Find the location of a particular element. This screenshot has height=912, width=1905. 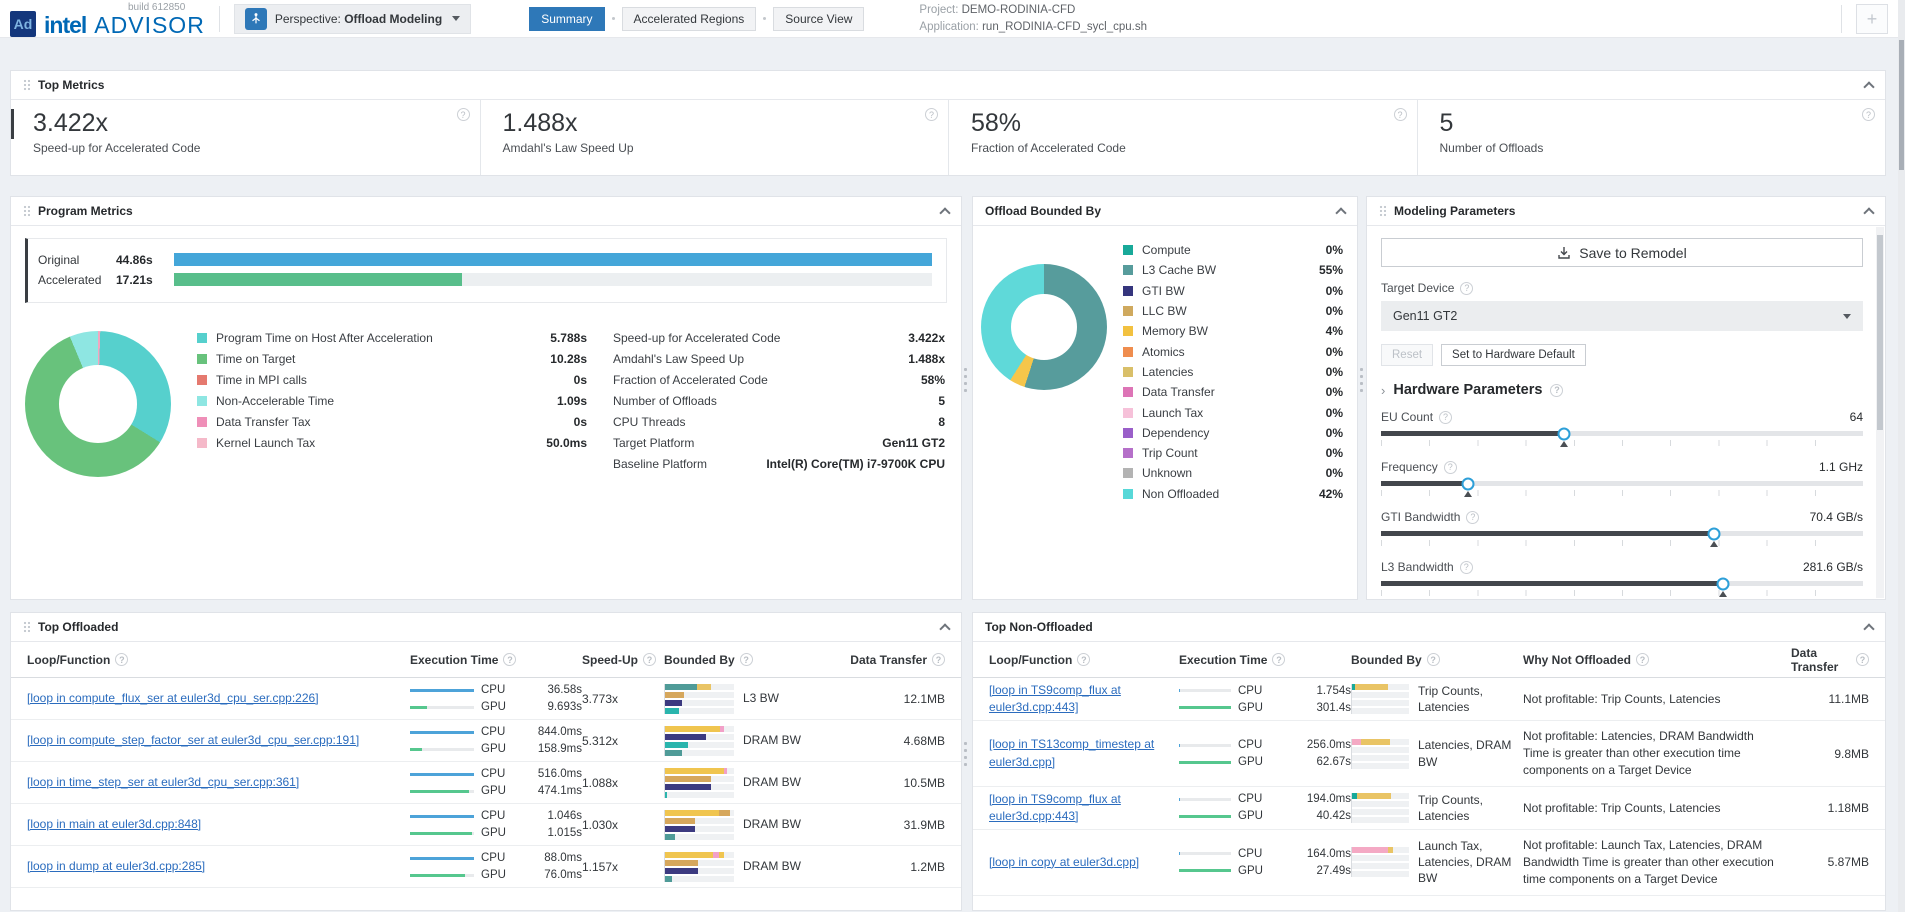

execution-time-cell: CPU 88.0ms GPU 76.0ms is located at coordinates (496, 866).